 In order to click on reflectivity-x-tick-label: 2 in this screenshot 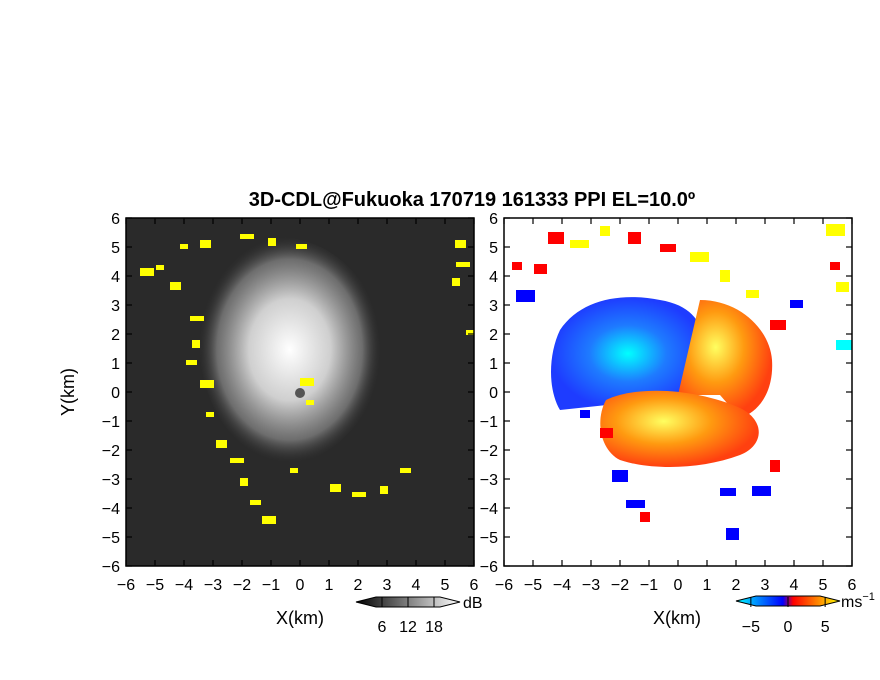, I will do `click(358, 585)`.